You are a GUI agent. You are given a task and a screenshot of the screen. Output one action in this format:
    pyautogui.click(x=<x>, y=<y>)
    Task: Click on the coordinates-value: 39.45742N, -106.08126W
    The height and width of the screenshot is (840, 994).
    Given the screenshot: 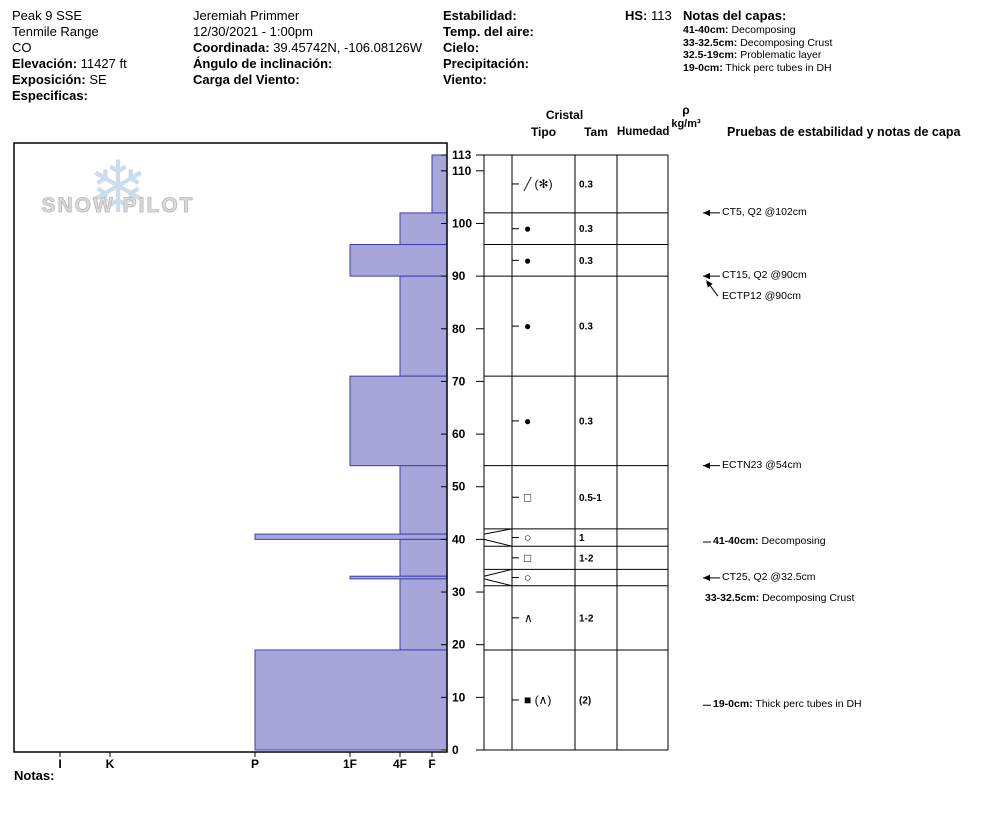 What is the action you would take?
    pyautogui.click(x=348, y=47)
    